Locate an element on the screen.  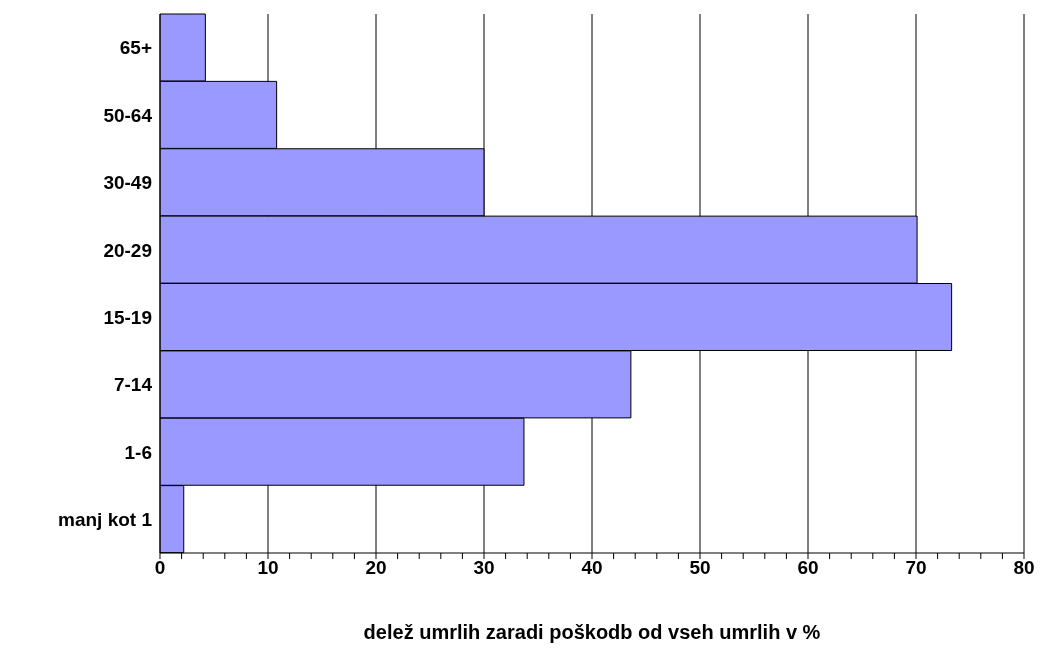
y-tick-label: 1-6 is located at coordinates (138, 452).